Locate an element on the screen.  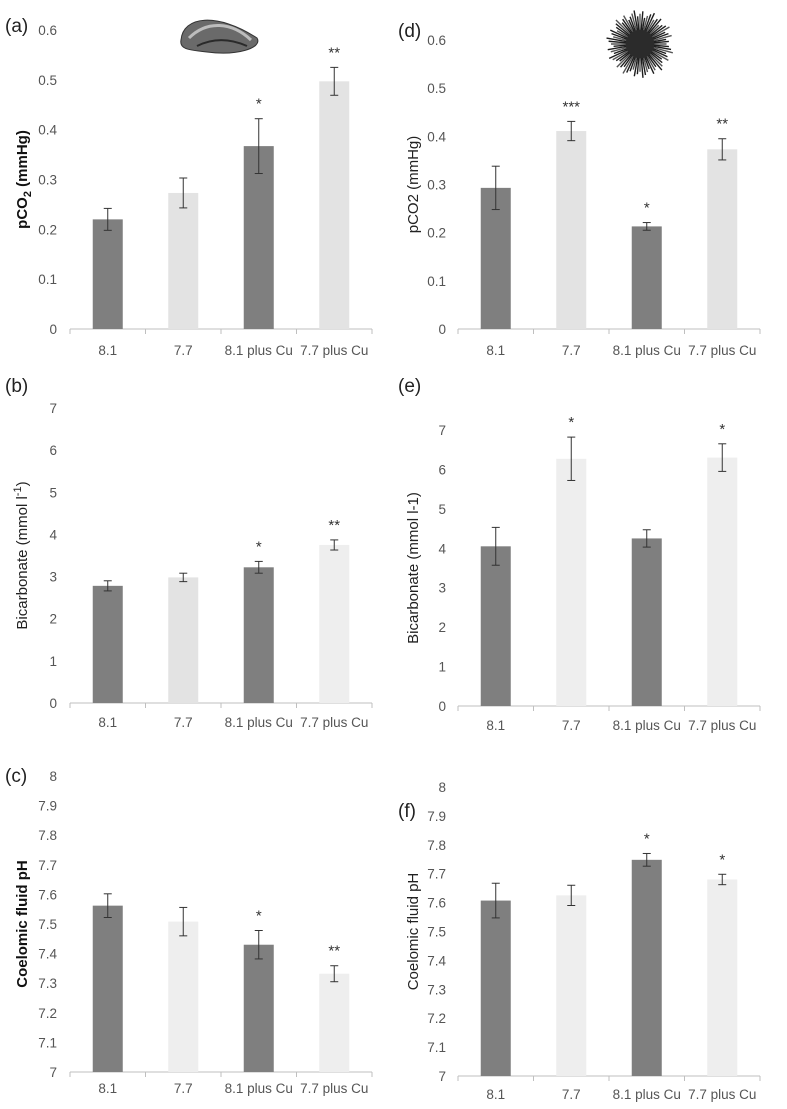
y-tick-label: 7.4 is located at coordinates (436, 960).